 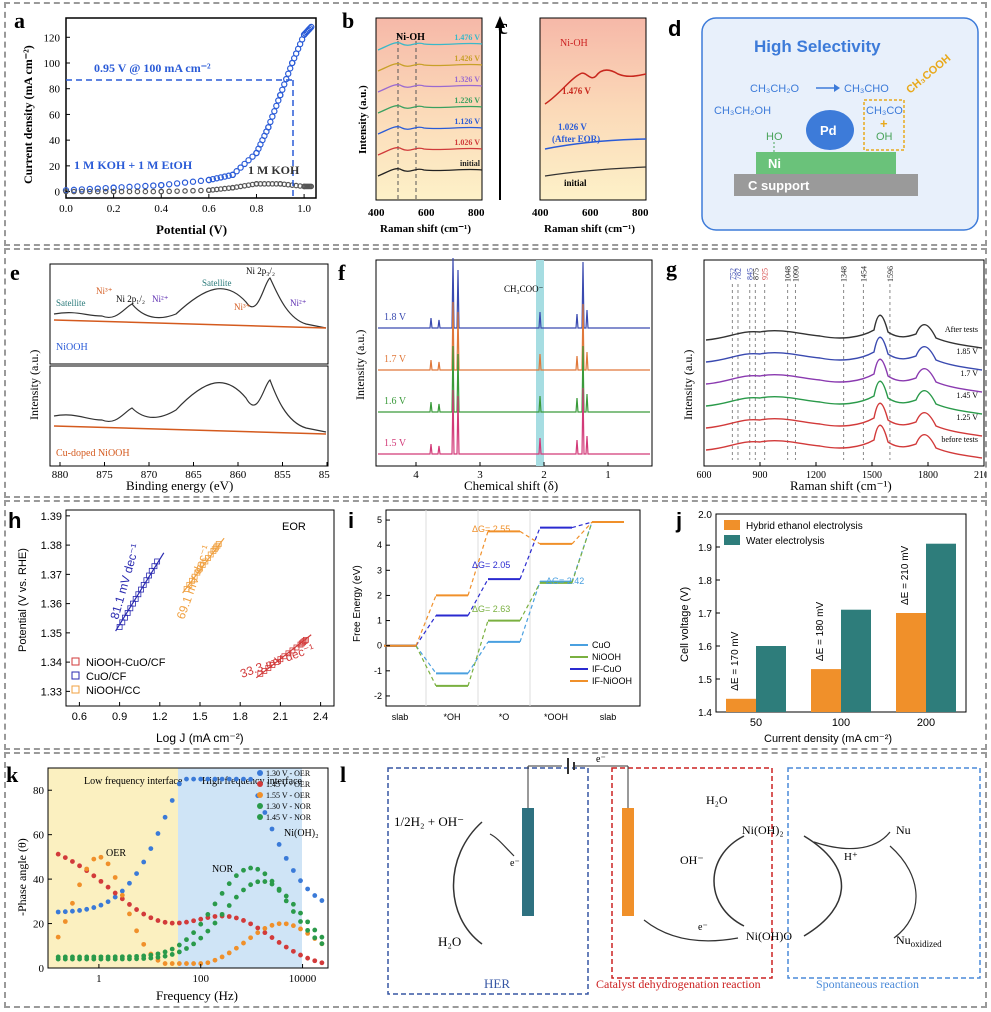 What do you see at coordinates (191, 108) in the screenshot?
I see `plot-frame` at bounding box center [191, 108].